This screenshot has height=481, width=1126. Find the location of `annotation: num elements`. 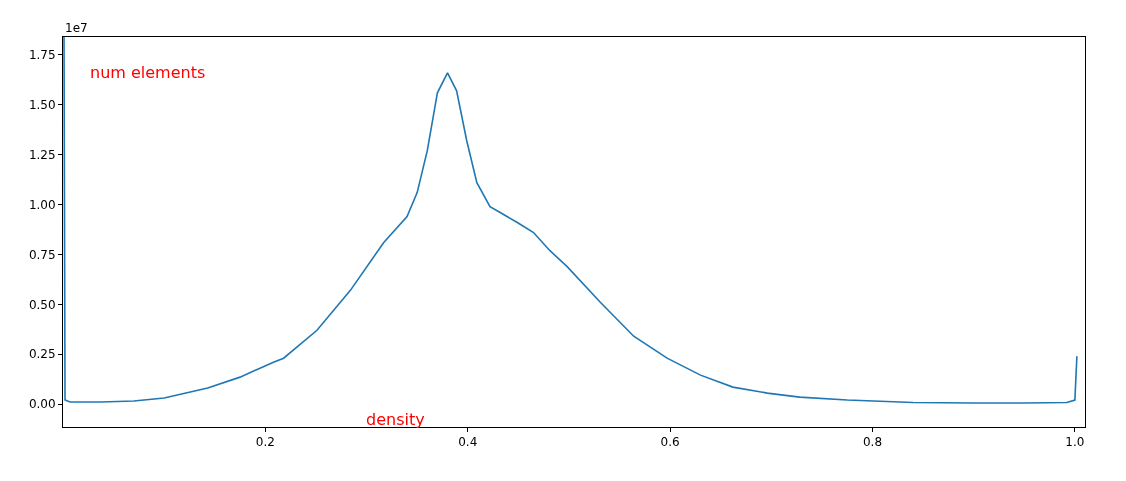

annotation: num elements is located at coordinates (148, 72).